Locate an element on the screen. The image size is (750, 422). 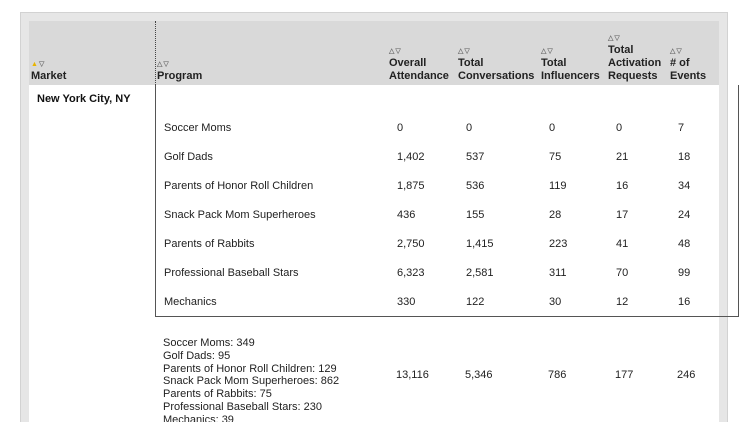
summary-program-item: Golf Dads: 95 is located at coordinates (197, 355).